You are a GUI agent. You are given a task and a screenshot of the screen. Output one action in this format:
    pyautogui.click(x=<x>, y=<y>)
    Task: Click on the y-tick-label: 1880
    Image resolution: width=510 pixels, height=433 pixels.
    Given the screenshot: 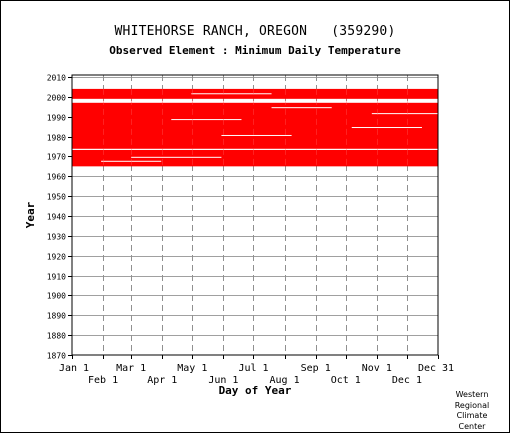 What is the action you would take?
    pyautogui.click(x=56, y=336)
    